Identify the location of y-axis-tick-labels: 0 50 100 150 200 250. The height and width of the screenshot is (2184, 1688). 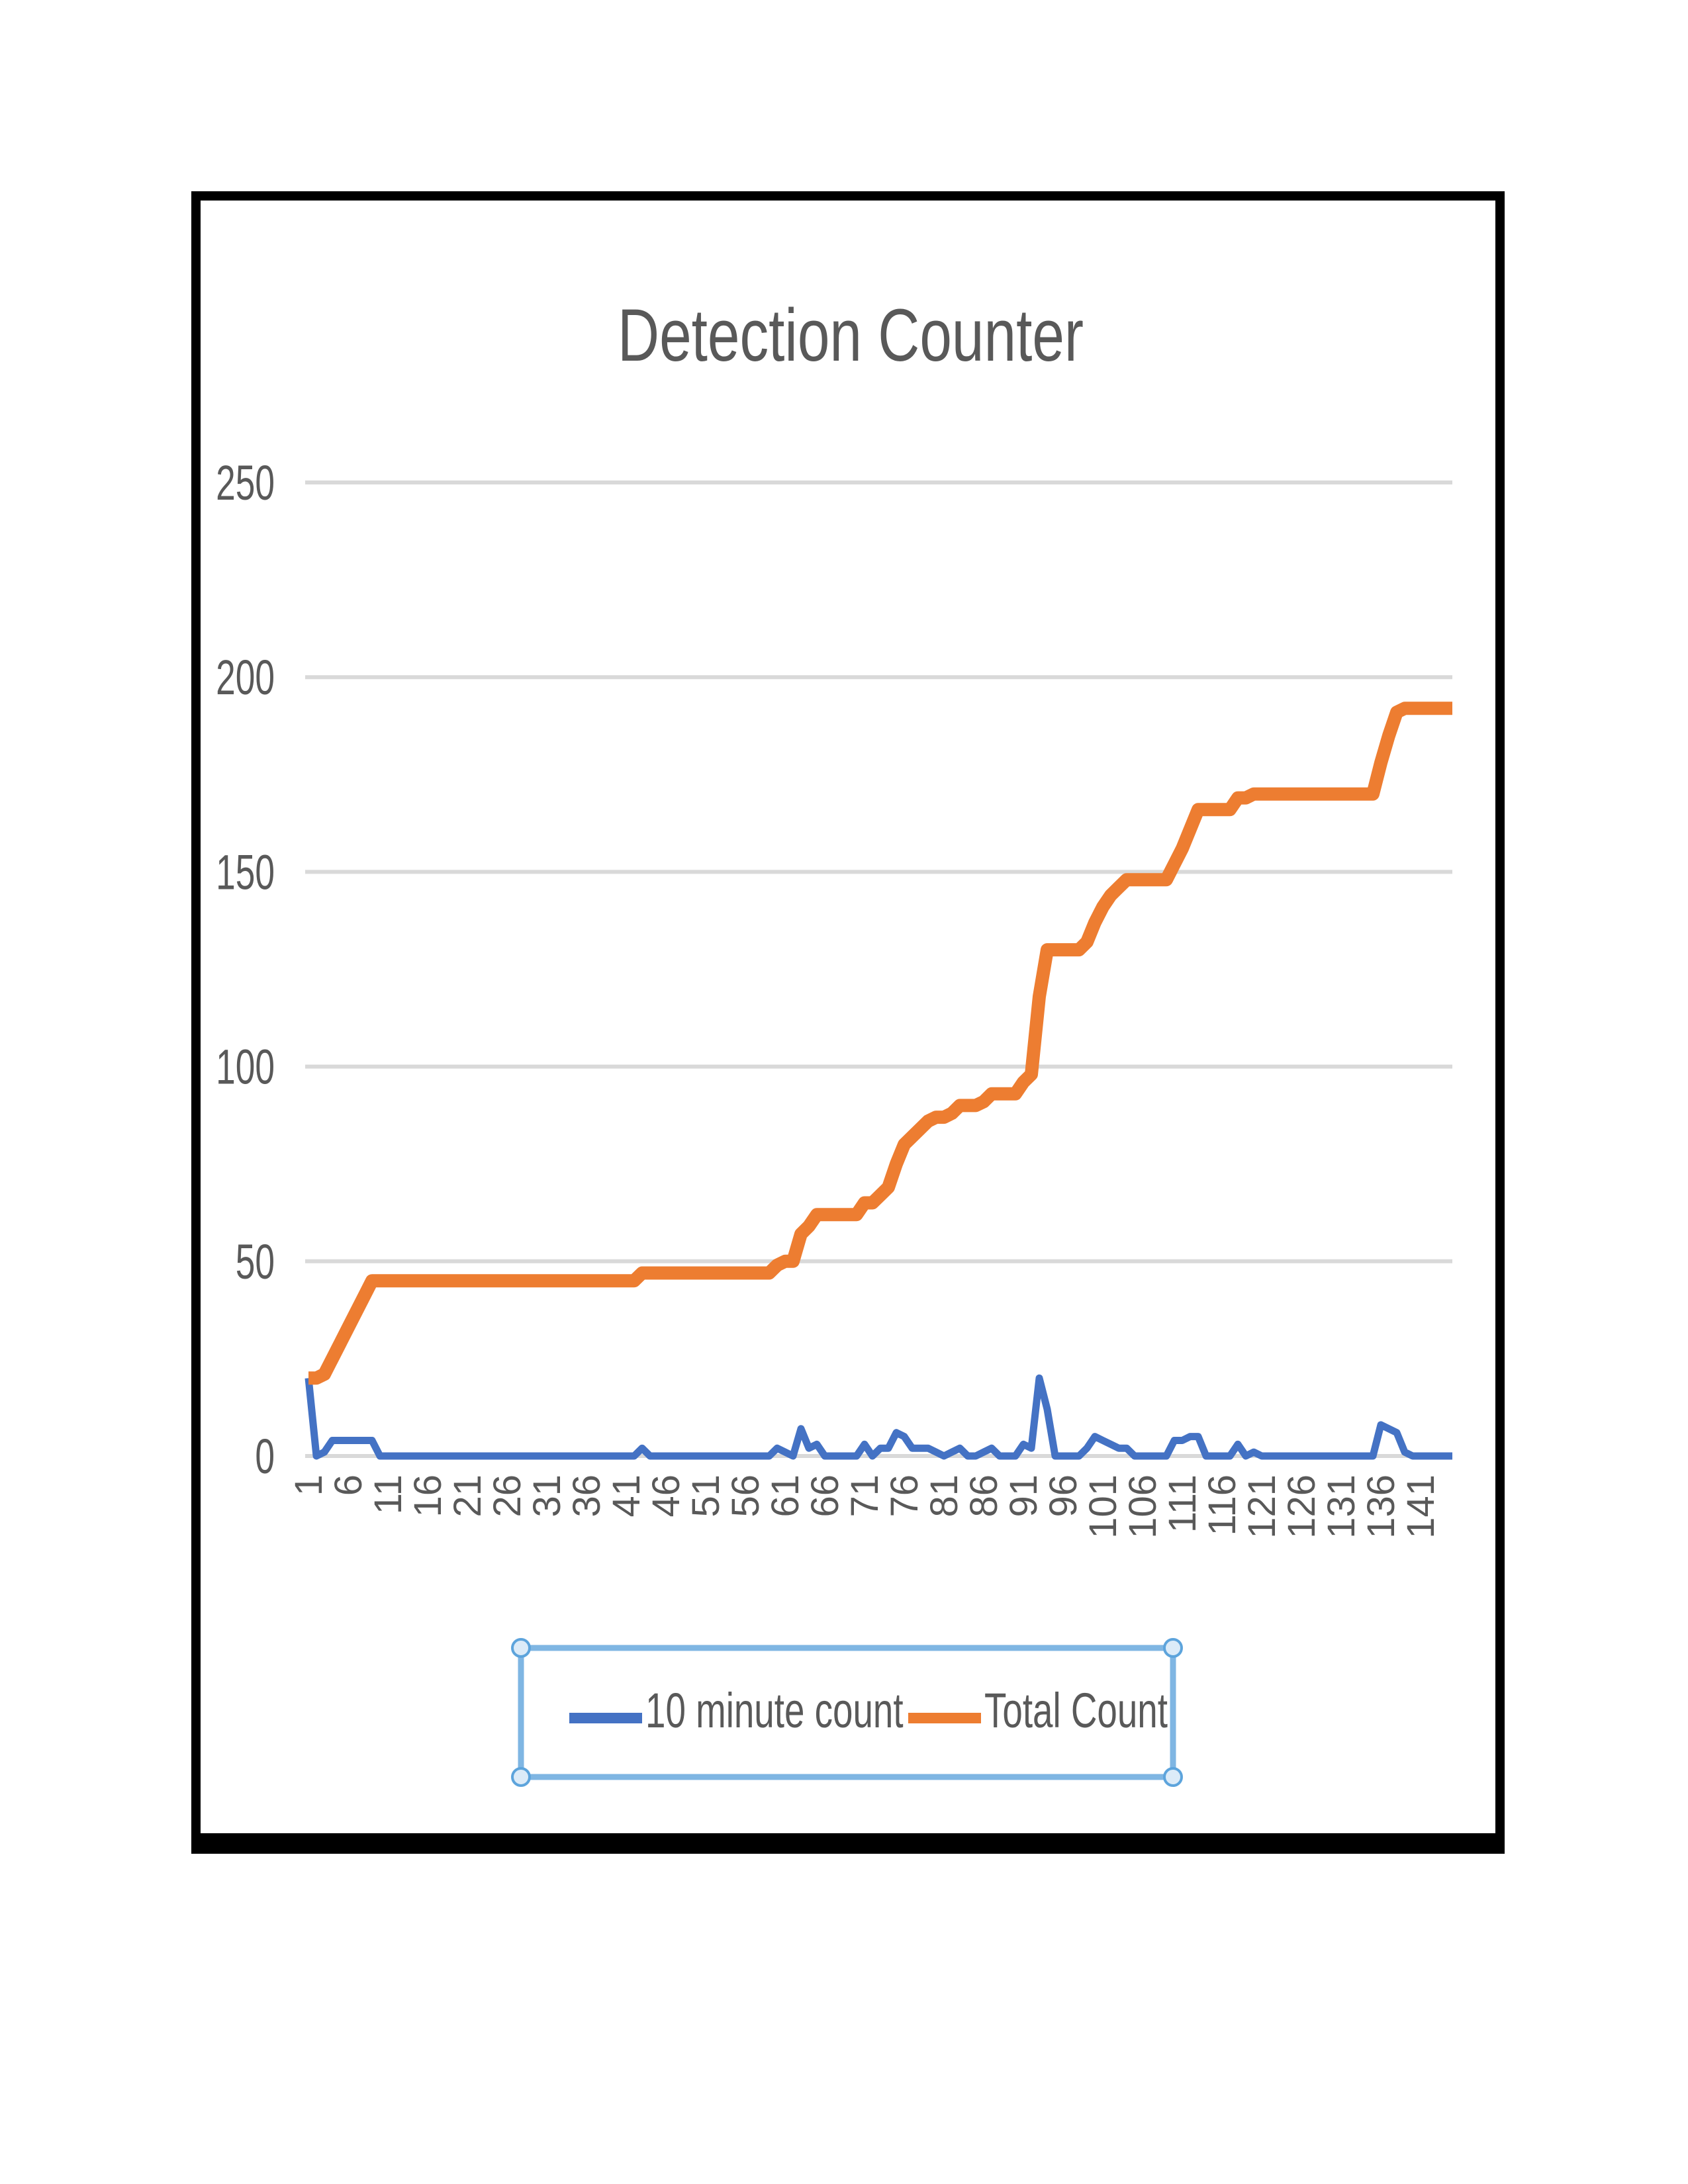
(245, 970).